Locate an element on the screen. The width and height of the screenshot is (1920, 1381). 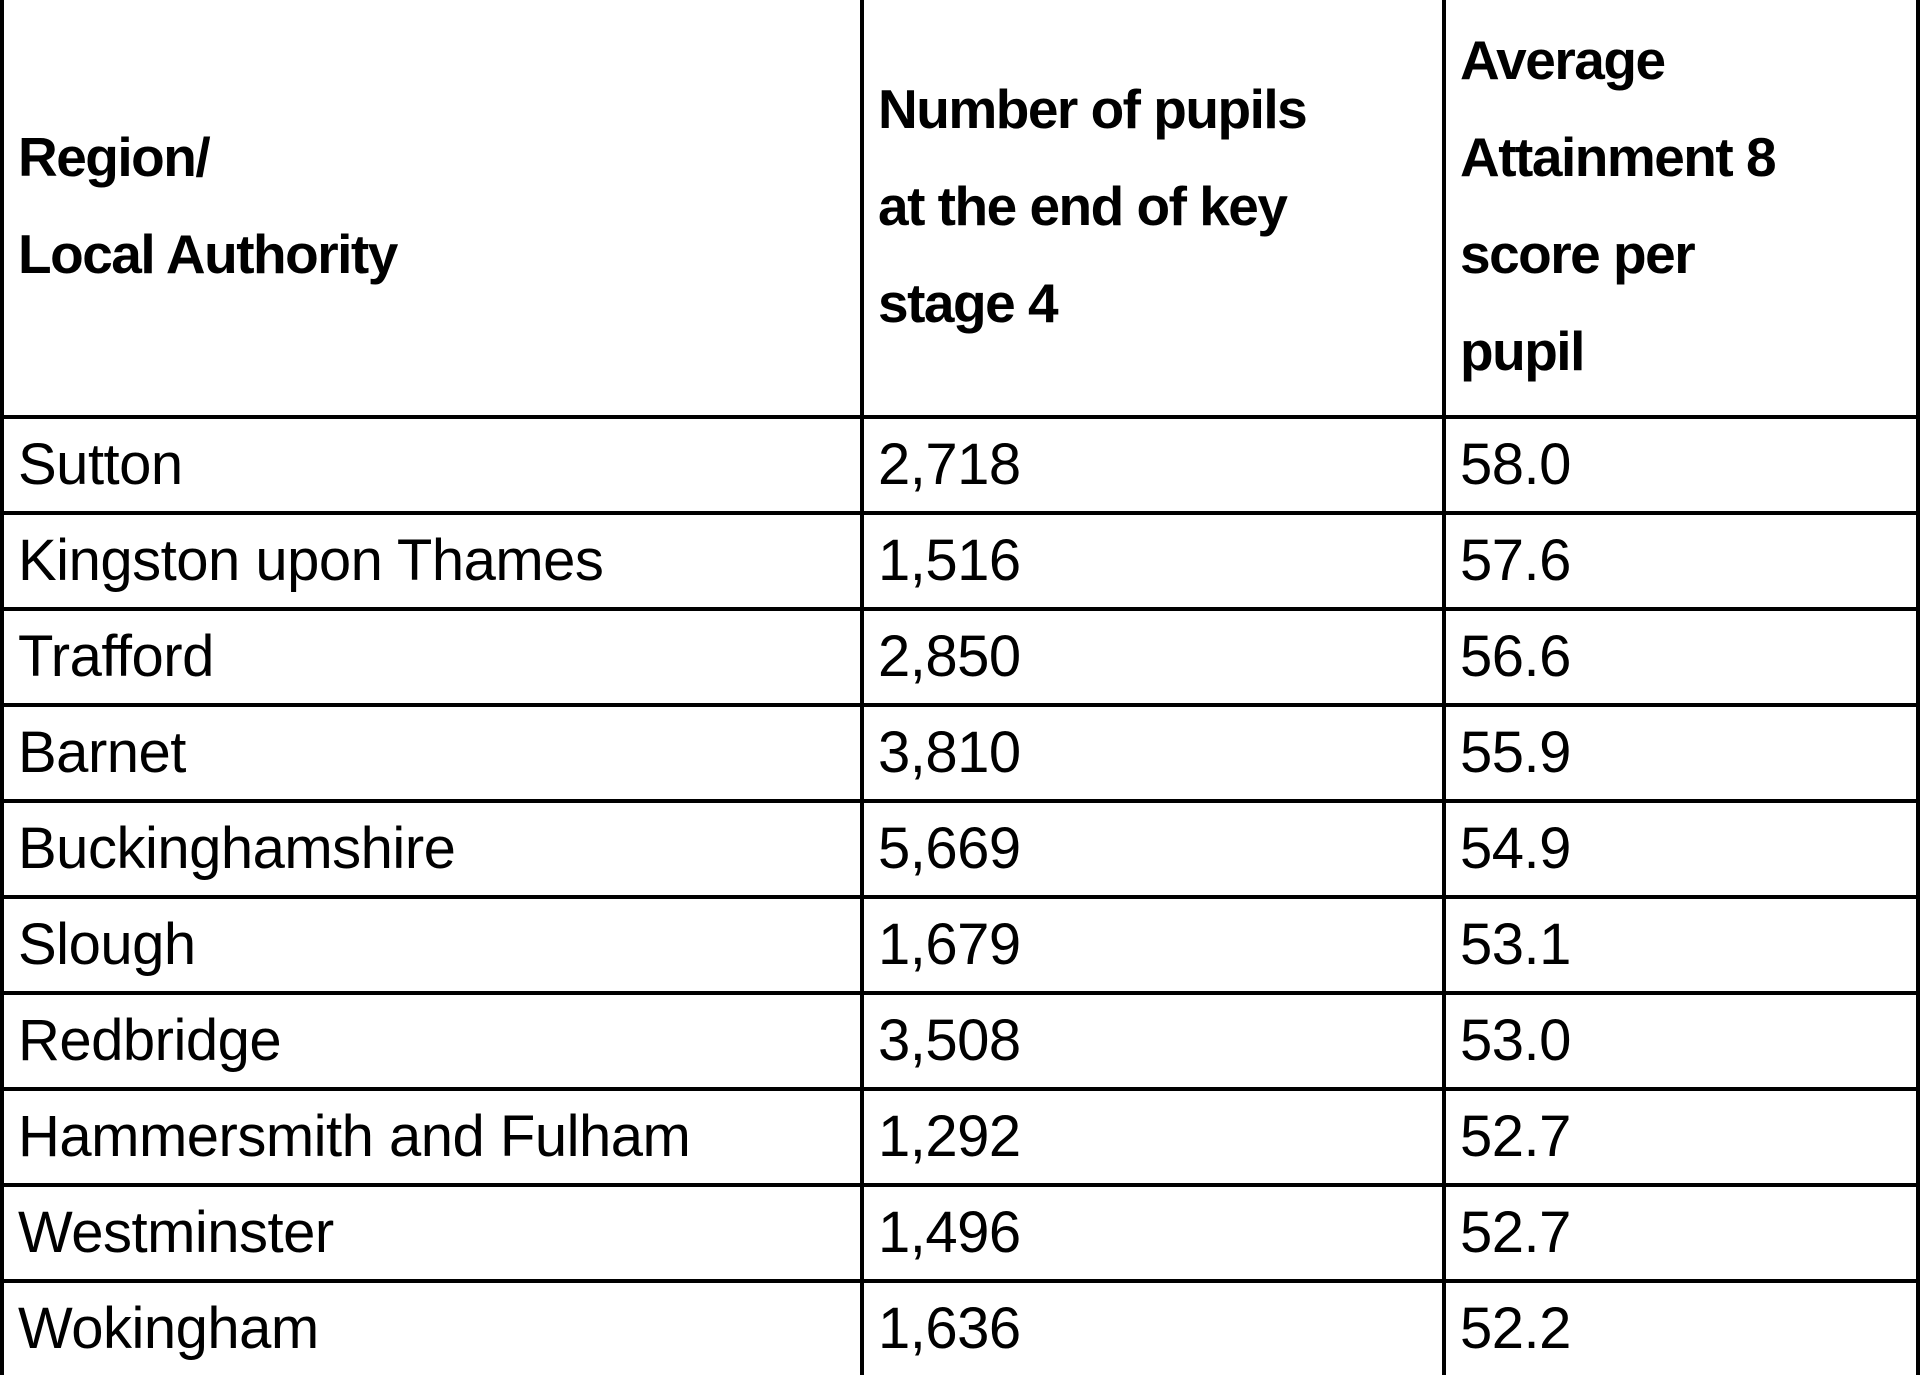
table-row: Sutton 2,718 58.0 is located at coordinates (960, 465).